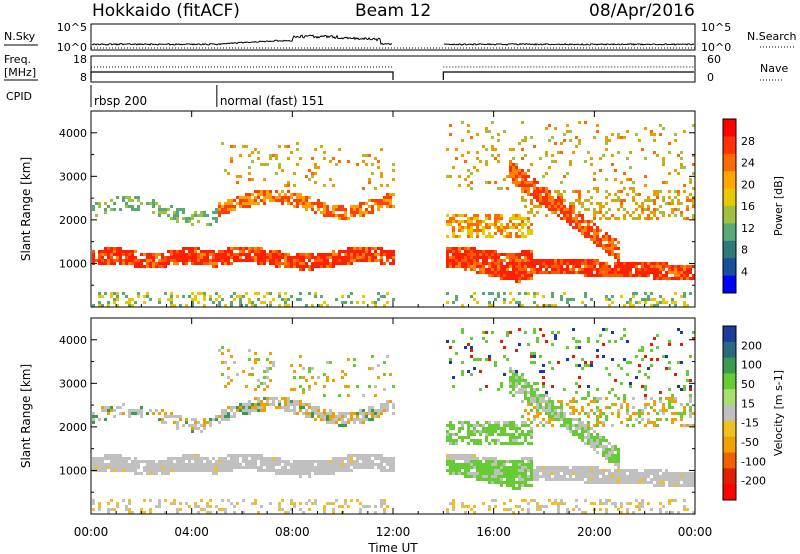 This screenshot has width=800, height=554. I want to click on power-ytick-label: 1000, so click(73, 263).